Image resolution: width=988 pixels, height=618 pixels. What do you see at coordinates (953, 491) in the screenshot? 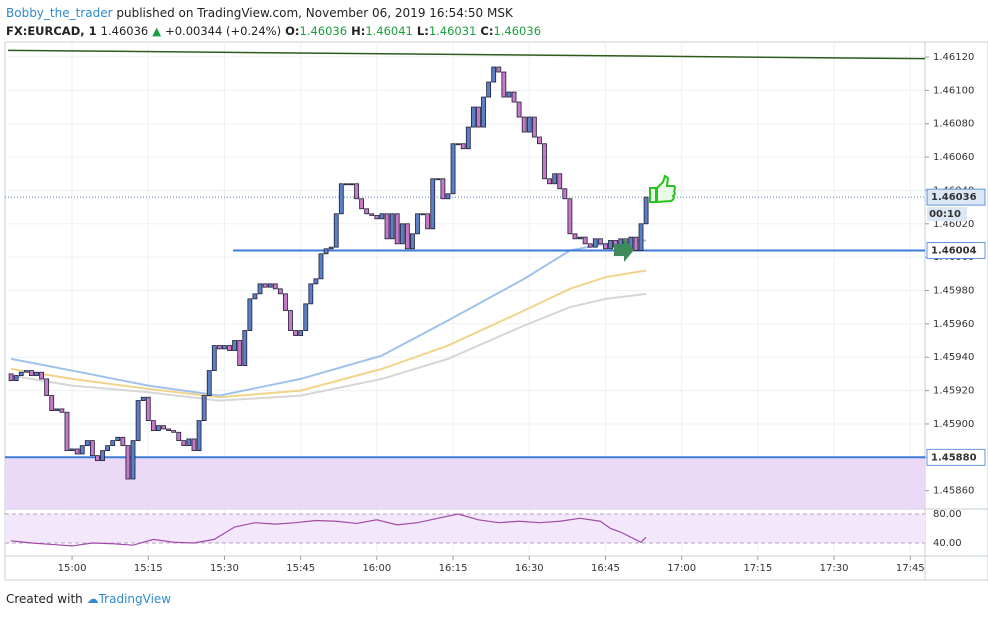
I see `y-tick-label: 1.45860` at bounding box center [953, 491].